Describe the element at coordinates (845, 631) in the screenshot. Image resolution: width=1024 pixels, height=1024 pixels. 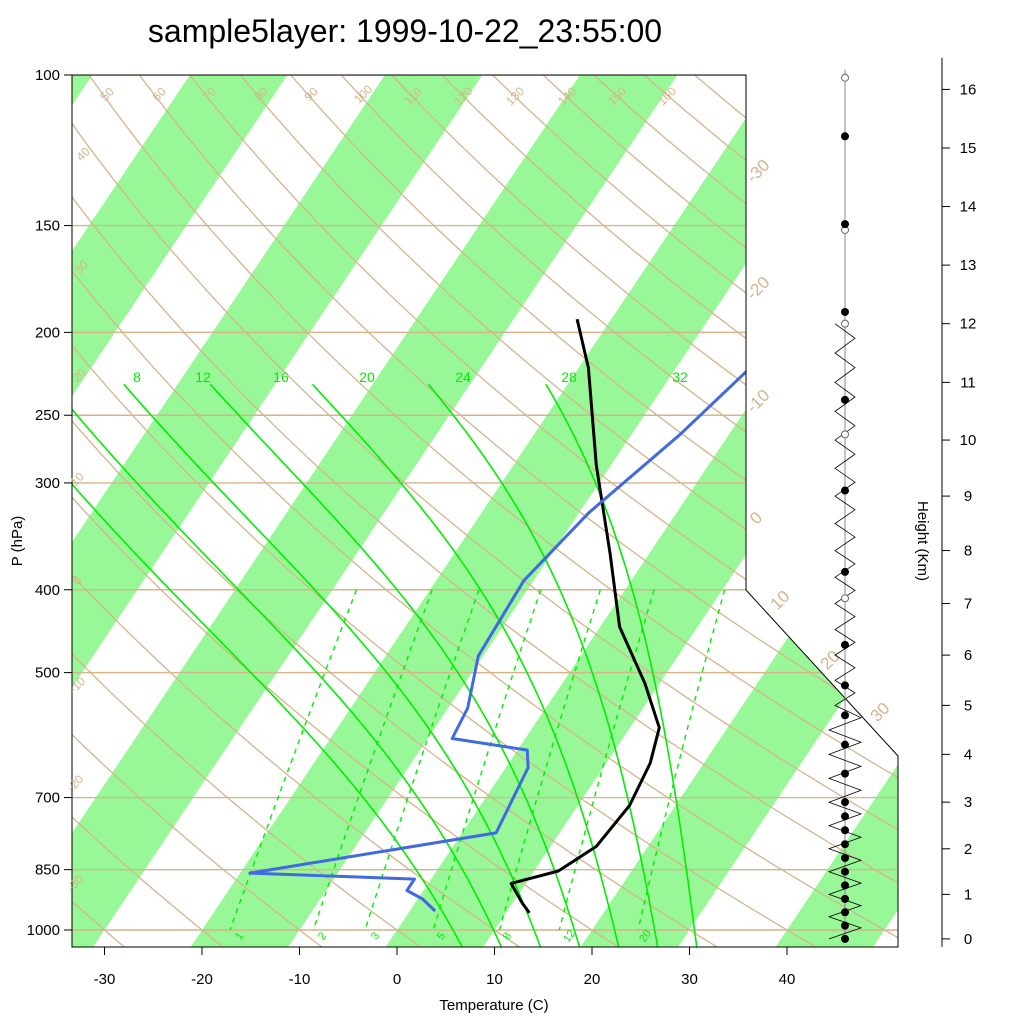
I see `wind-barbs` at that location.